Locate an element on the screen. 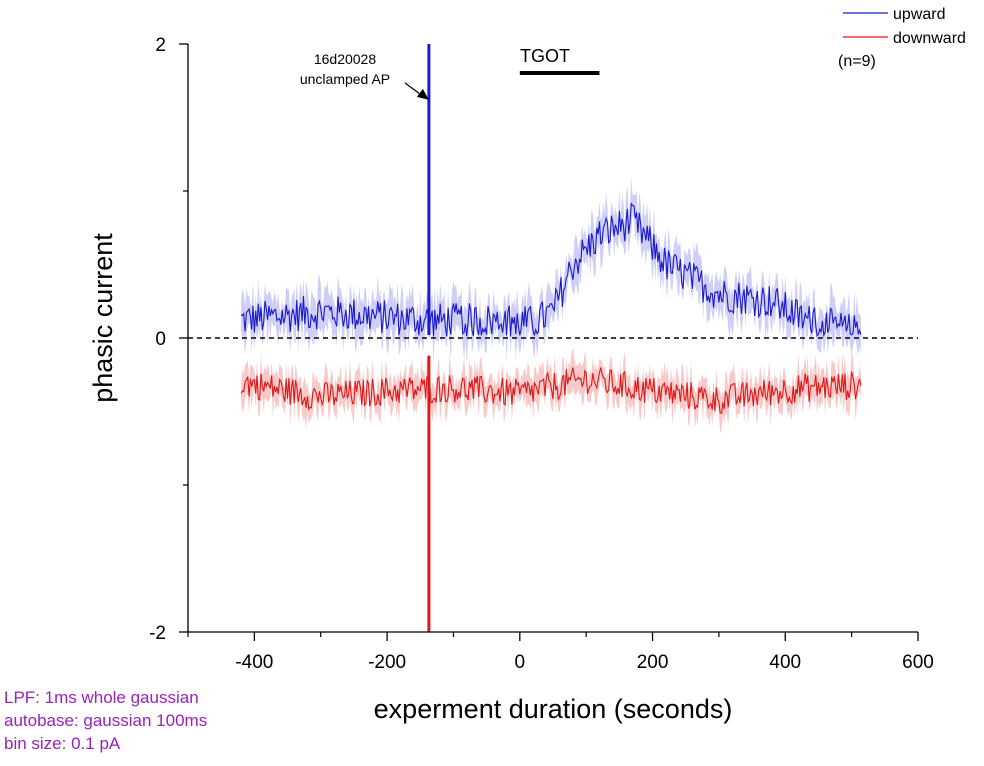 This screenshot has width=984, height=766. legend: upward downward (n=9) is located at coordinates (902, 38).